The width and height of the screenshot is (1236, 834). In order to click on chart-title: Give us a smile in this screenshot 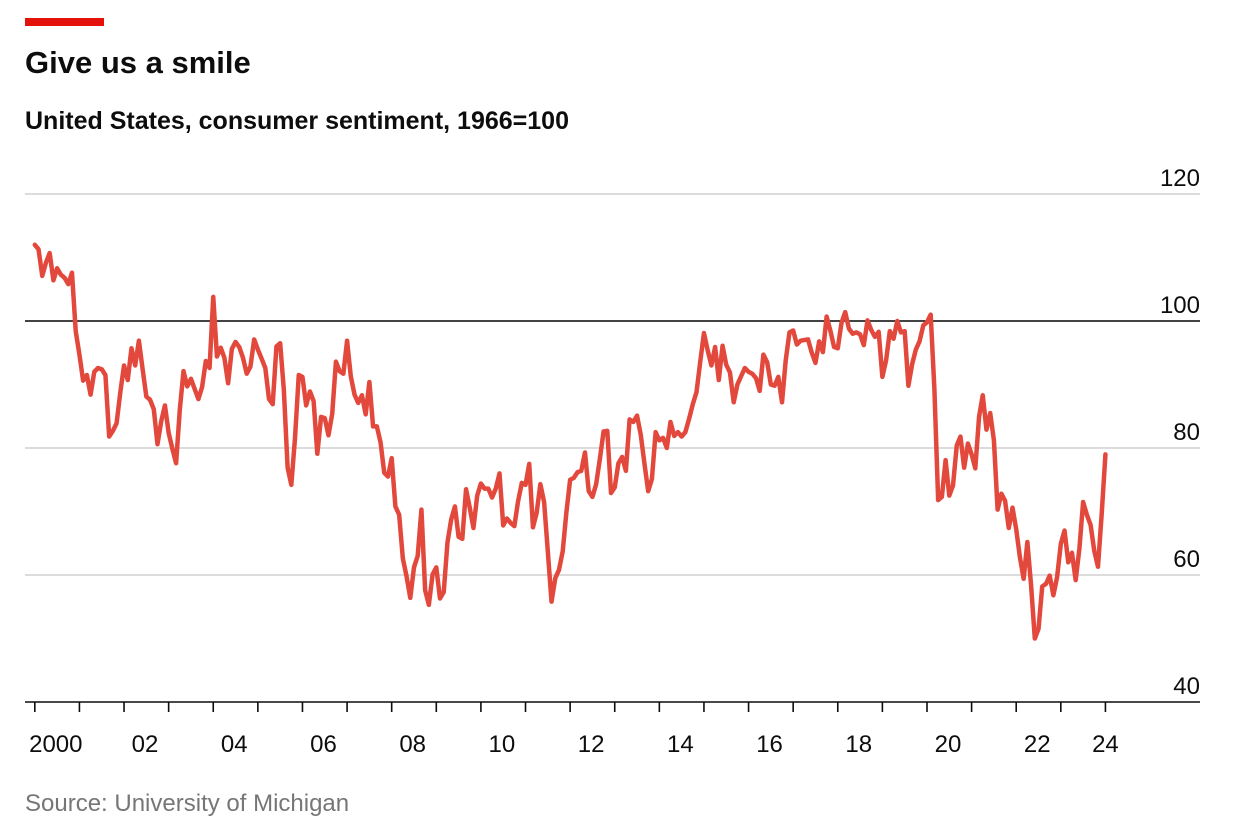, I will do `click(138, 62)`.